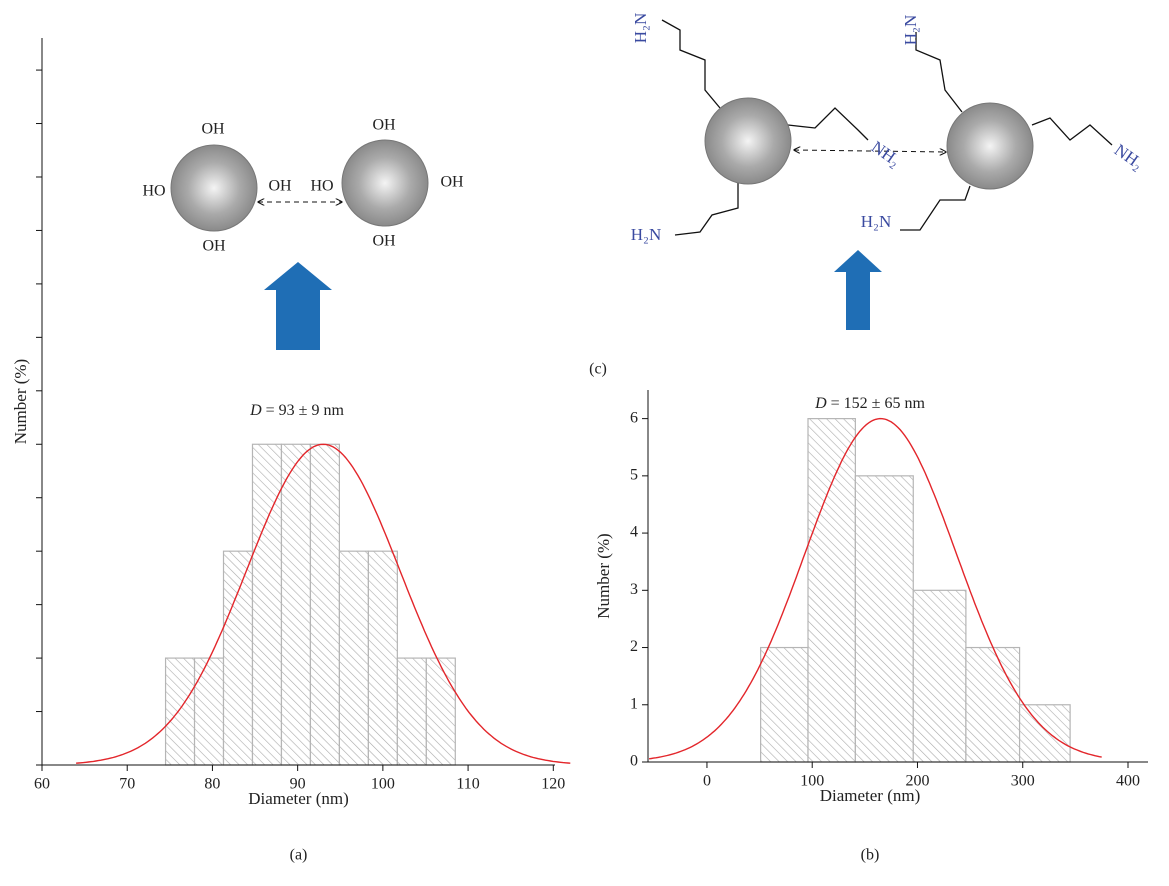  I want to click on caption: (b), so click(870, 855).